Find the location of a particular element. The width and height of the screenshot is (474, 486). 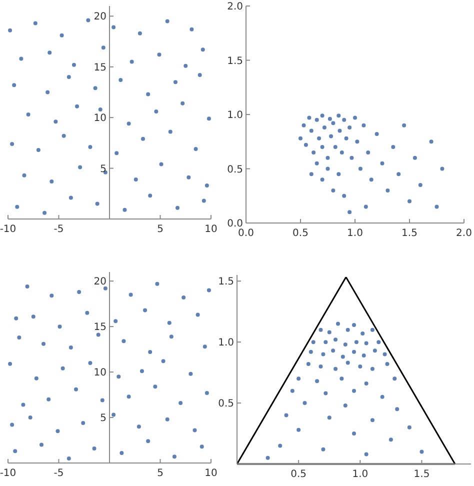

x-tick-label: 2.0 is located at coordinates (464, 233).